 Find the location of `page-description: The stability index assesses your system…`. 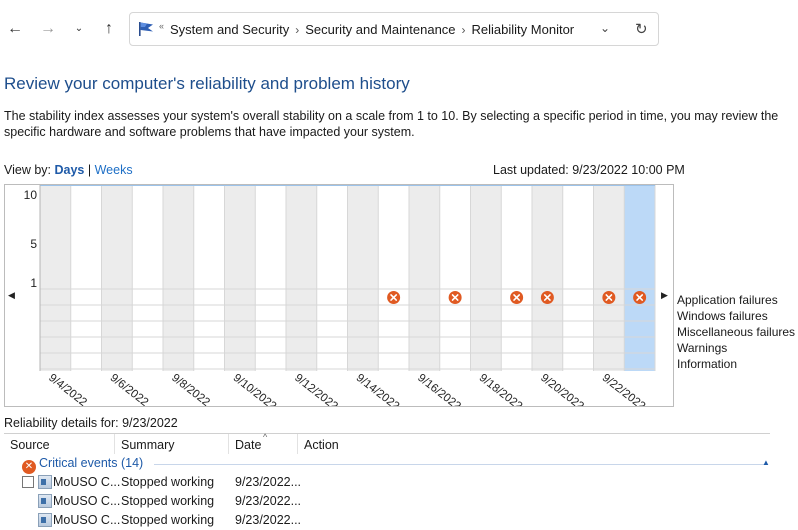

page-description: The stability index assesses your system… is located at coordinates (391, 124).